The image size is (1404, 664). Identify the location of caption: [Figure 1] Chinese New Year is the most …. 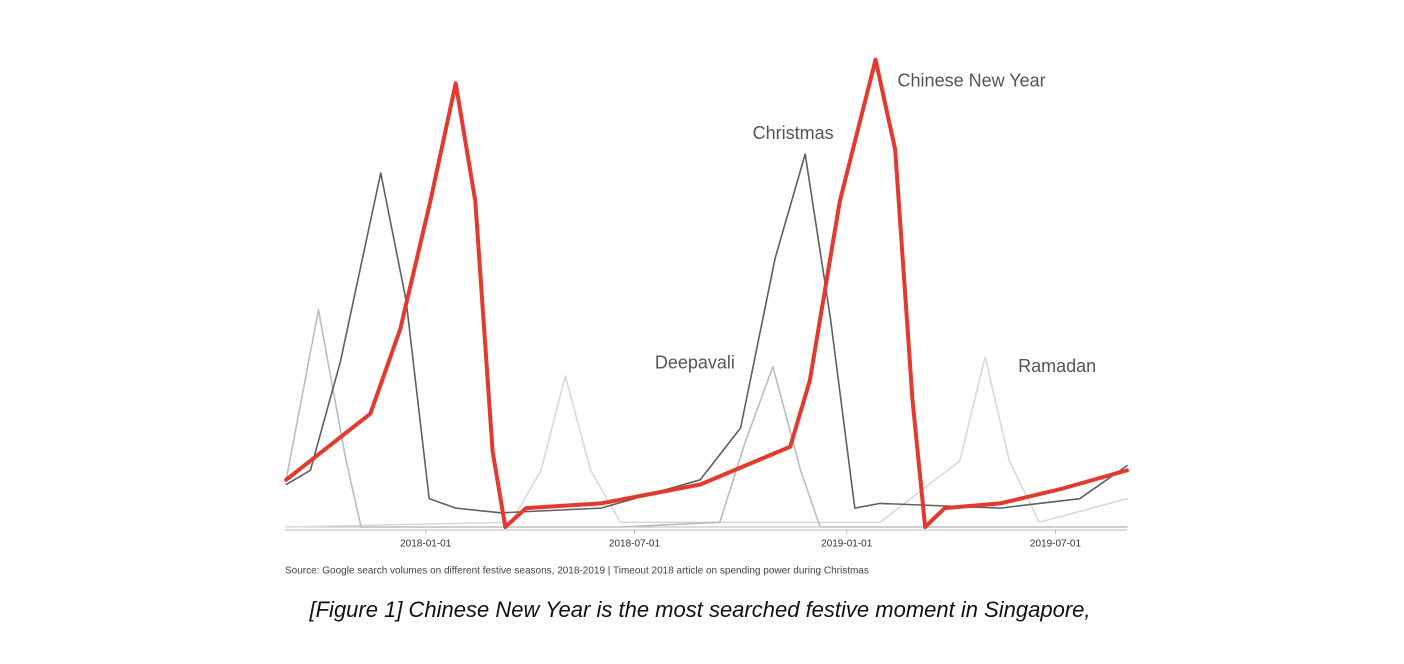
(700, 609).